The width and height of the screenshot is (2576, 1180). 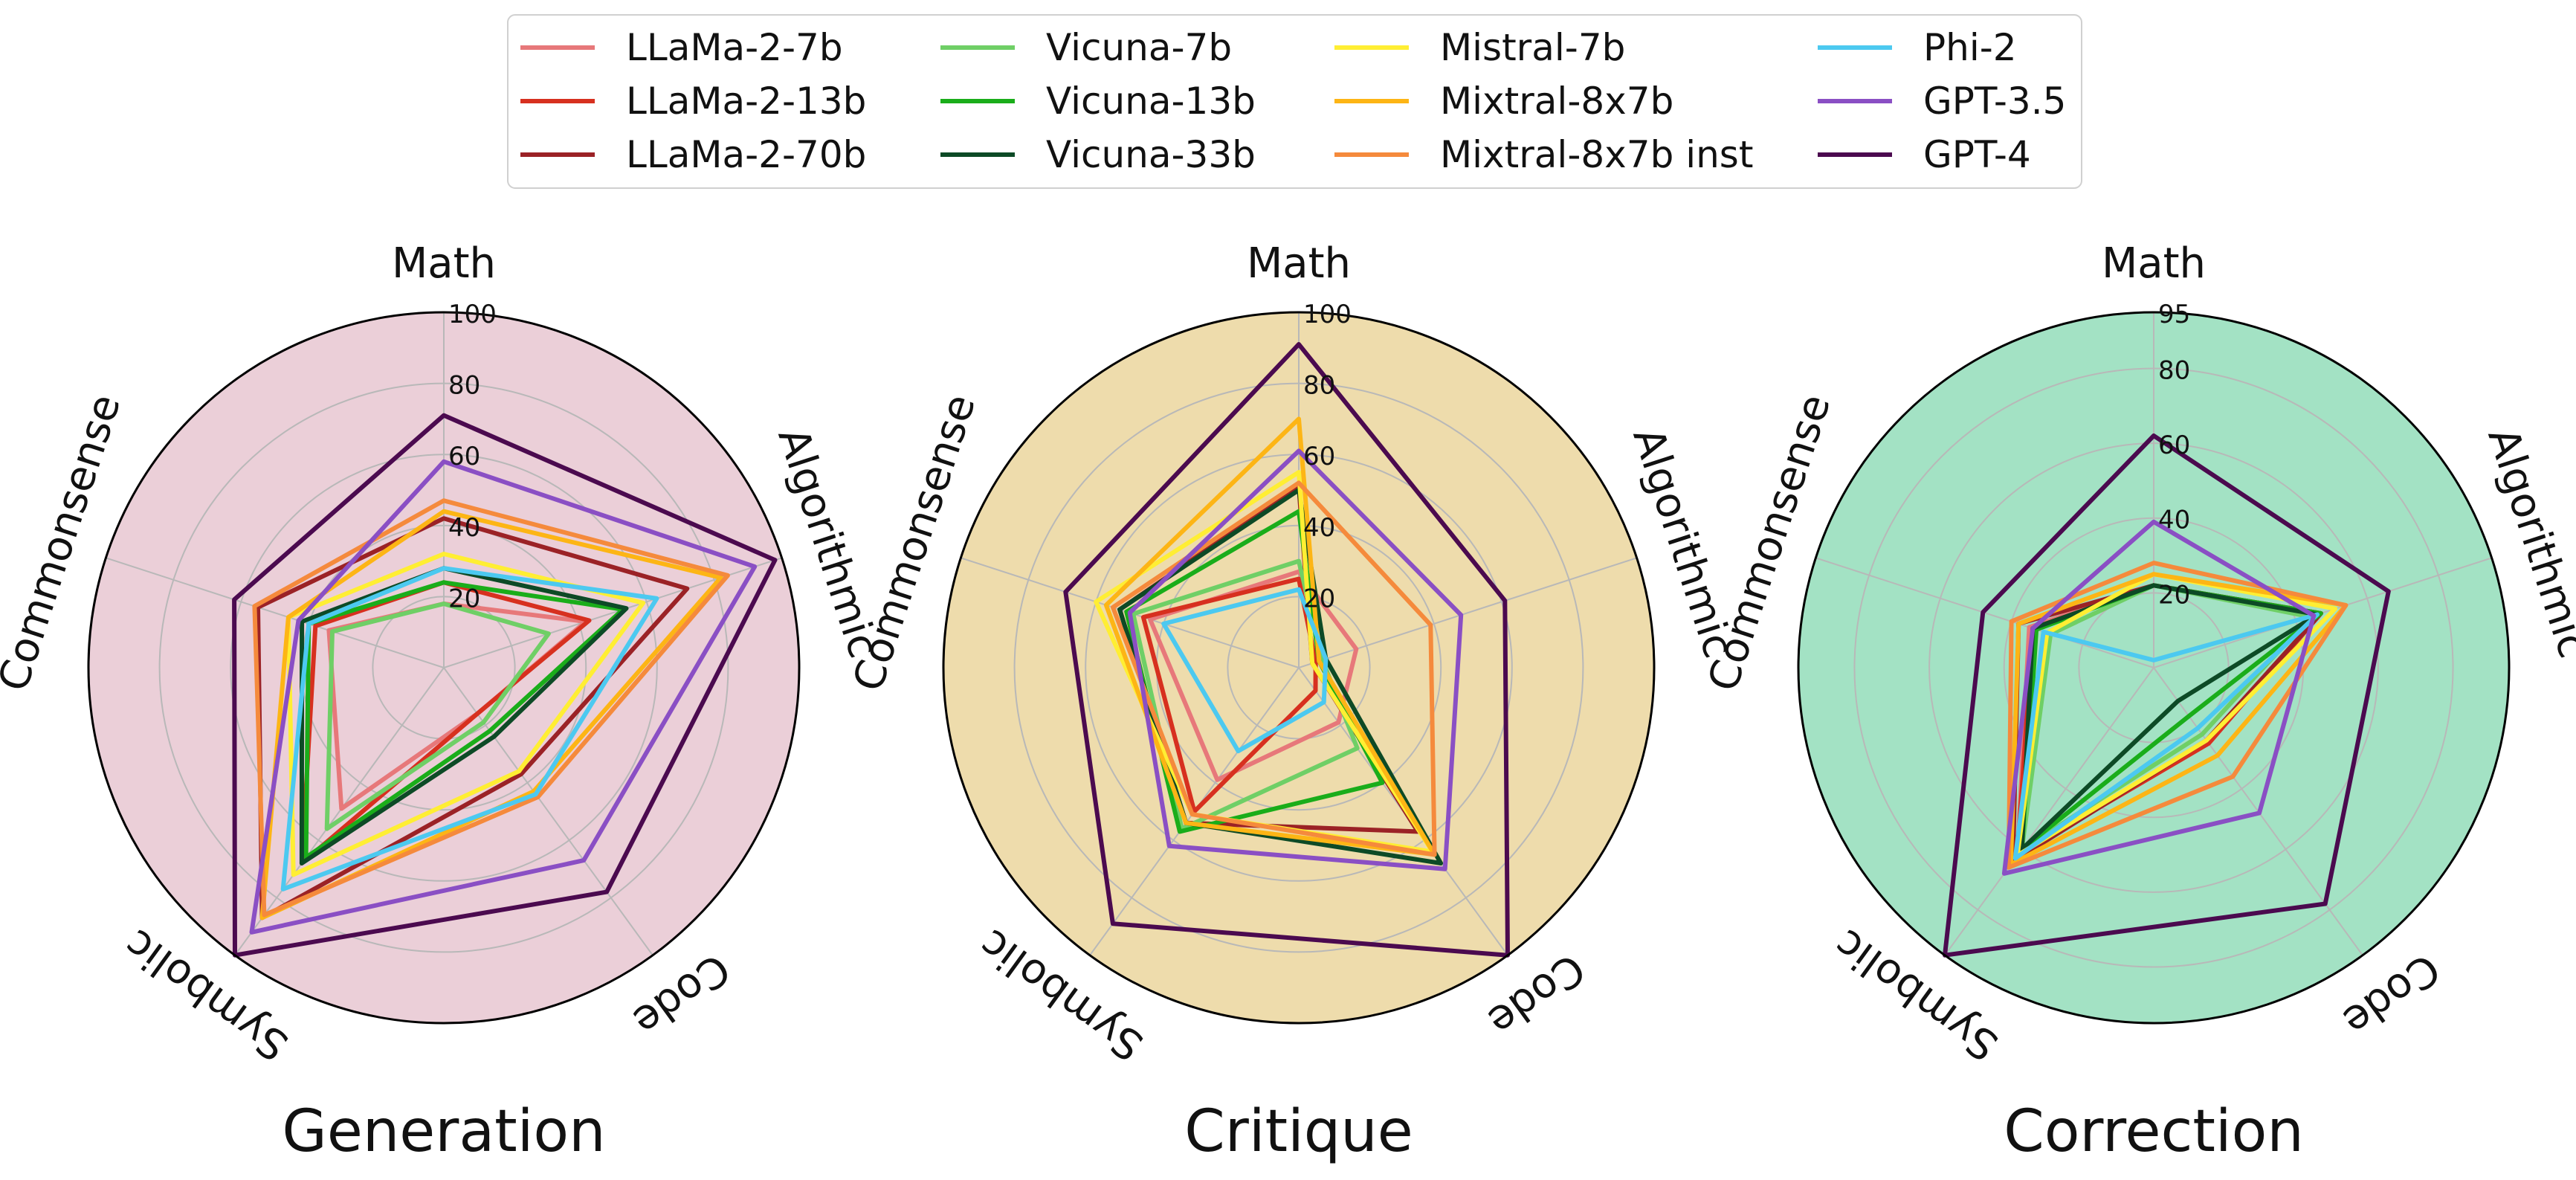 What do you see at coordinates (1151, 101) in the screenshot?
I see `legend-label: Vicuna-13b` at bounding box center [1151, 101].